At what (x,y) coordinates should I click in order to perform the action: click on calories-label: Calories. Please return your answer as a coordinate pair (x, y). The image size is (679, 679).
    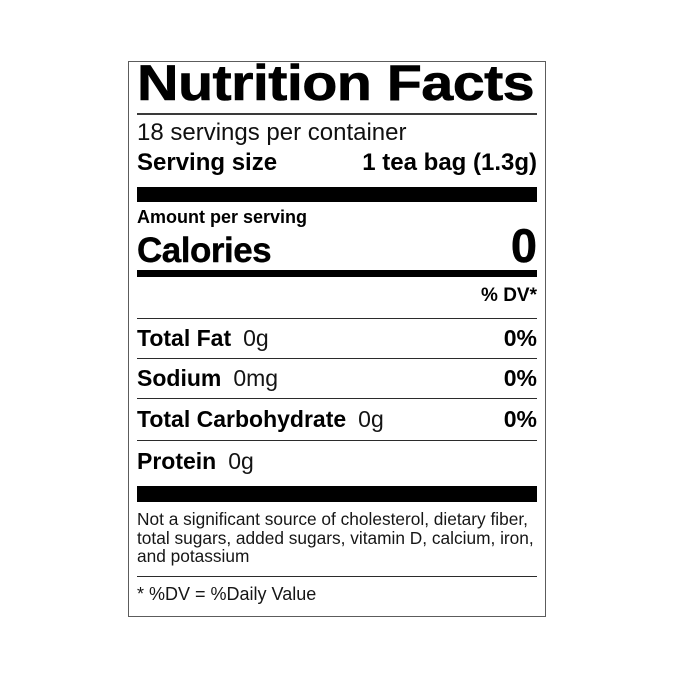
    Looking at the image, I should click on (204, 250).